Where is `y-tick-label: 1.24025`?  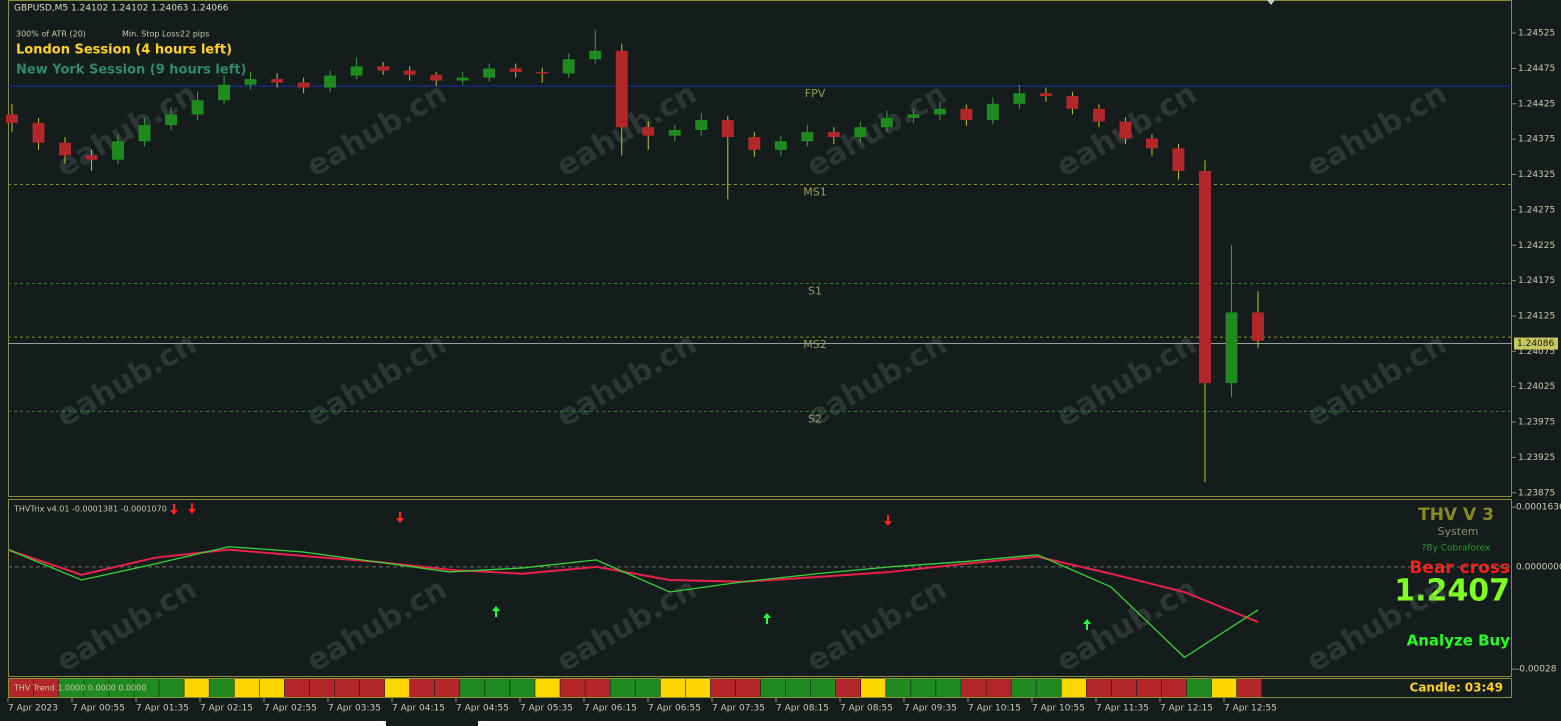 y-tick-label: 1.24025 is located at coordinates (1536, 387).